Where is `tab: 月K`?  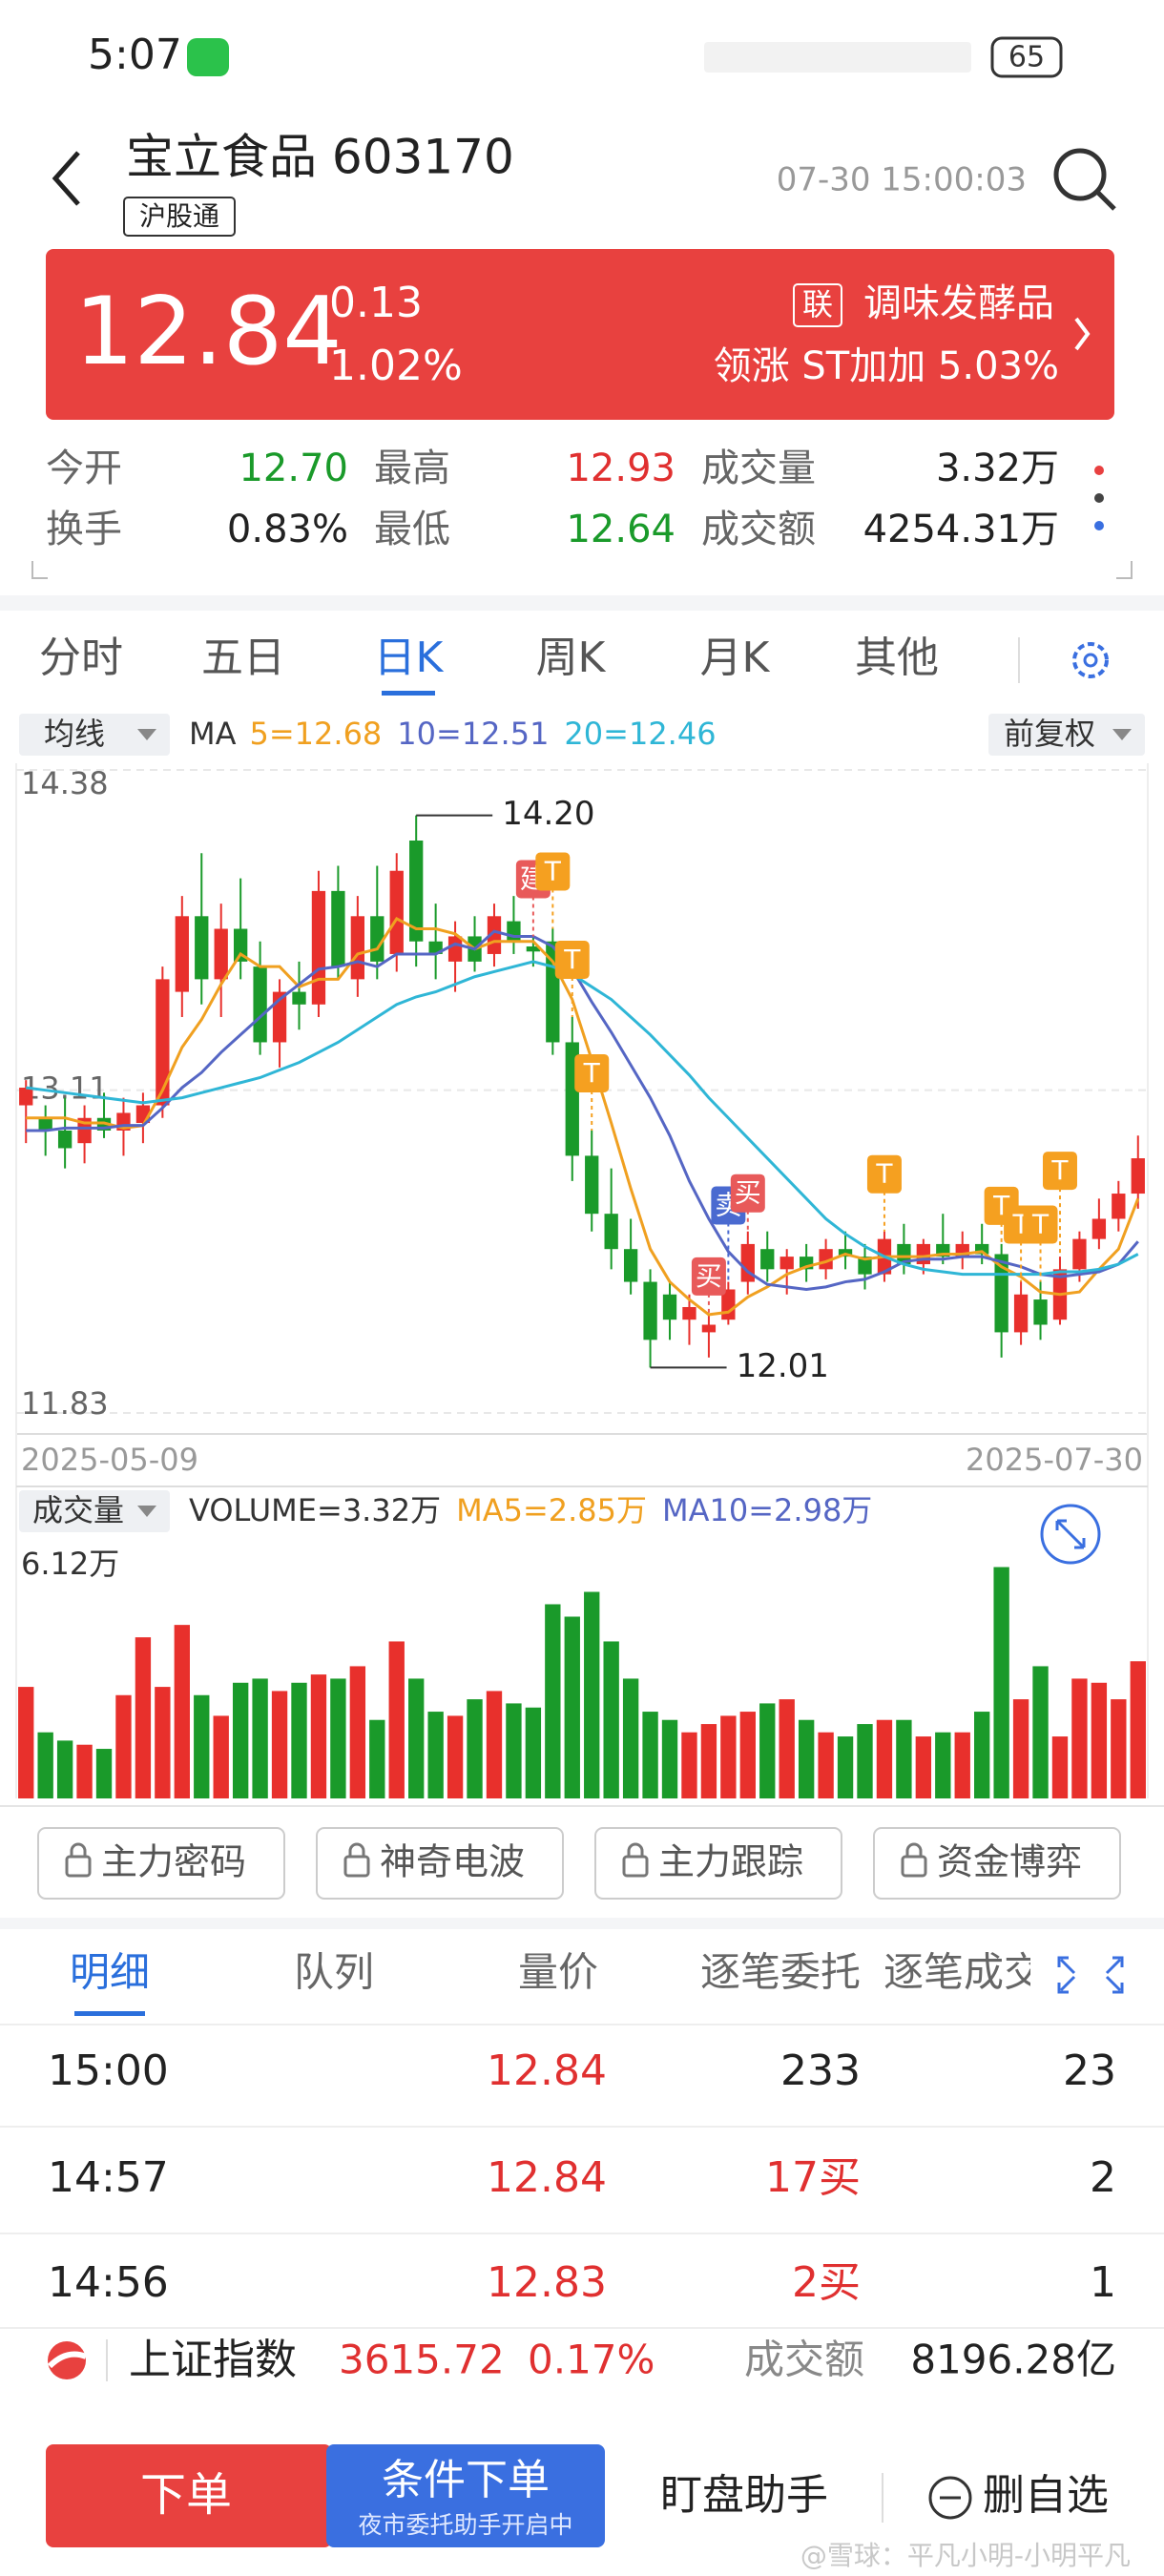 tab: 月K is located at coordinates (736, 658).